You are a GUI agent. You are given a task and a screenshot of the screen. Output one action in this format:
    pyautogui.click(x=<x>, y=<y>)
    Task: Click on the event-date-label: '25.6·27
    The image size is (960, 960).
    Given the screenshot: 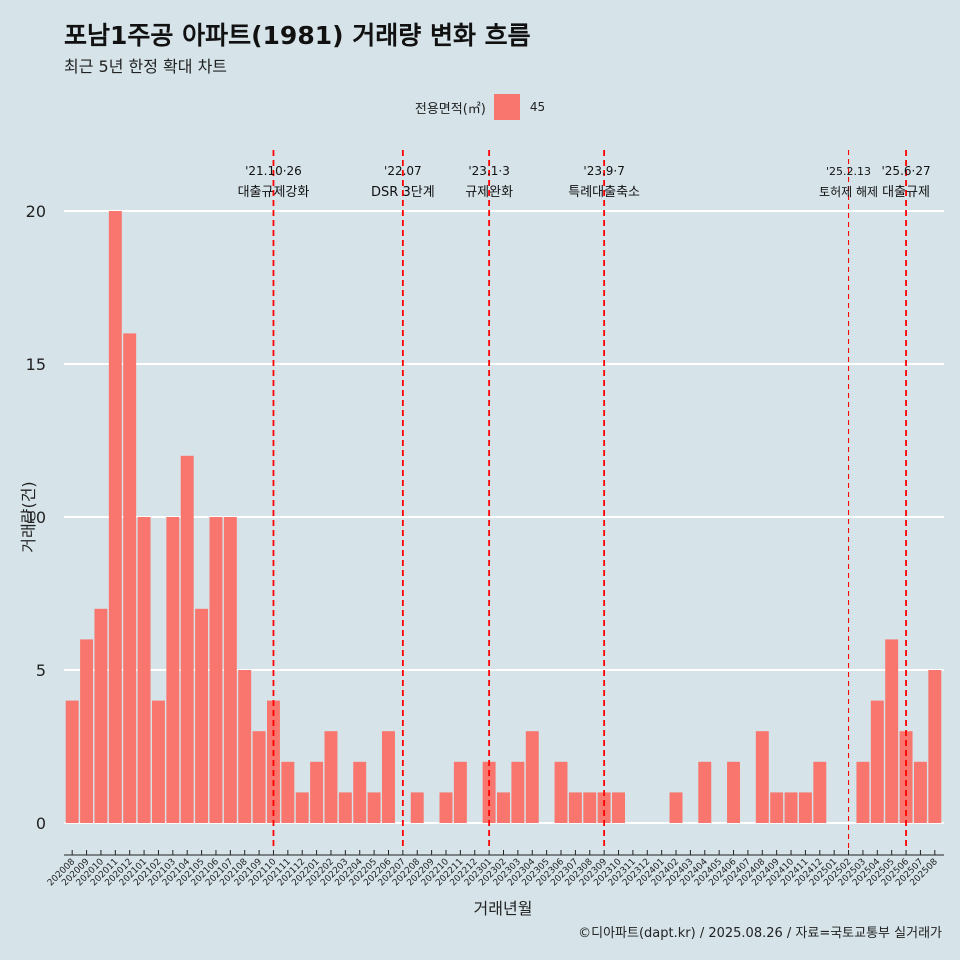 What is the action you would take?
    pyautogui.click(x=906, y=171)
    